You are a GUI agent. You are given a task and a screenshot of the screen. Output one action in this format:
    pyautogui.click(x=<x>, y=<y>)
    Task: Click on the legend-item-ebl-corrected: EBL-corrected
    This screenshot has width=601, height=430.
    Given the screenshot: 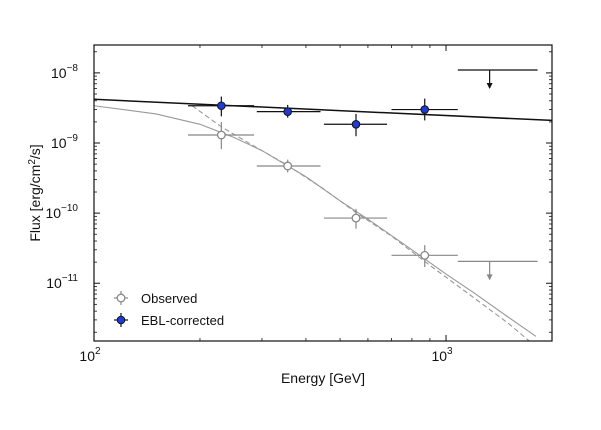 What is the action you would take?
    pyautogui.click(x=169, y=320)
    